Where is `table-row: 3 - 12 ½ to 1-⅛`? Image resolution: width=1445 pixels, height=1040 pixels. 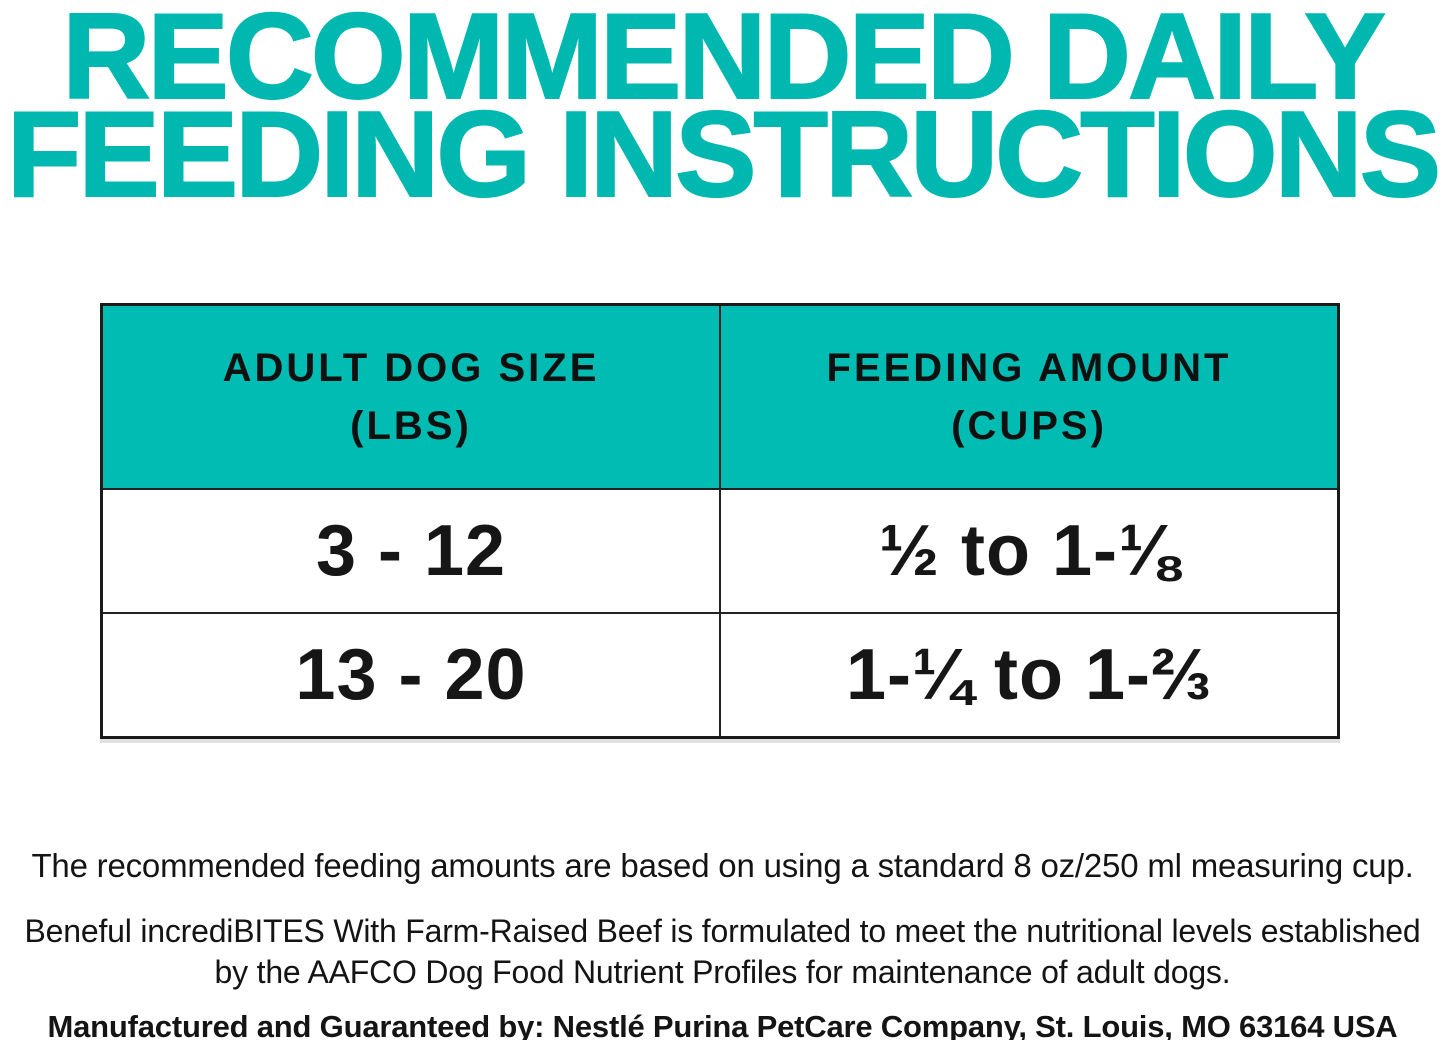
table-row: 3 - 12 ½ to 1-⅛ is located at coordinates (720, 551).